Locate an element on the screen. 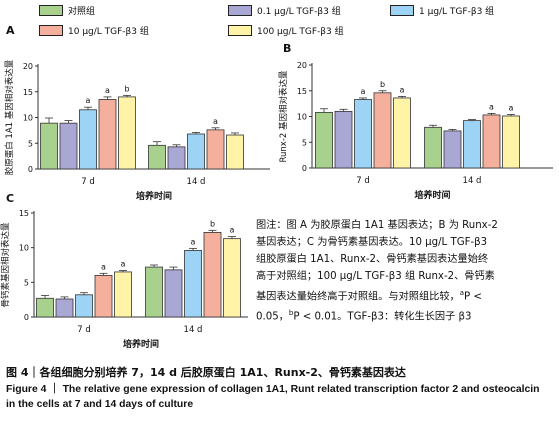  legend-label: 100 μg/L TGF-β3 组 is located at coordinates (300, 32).